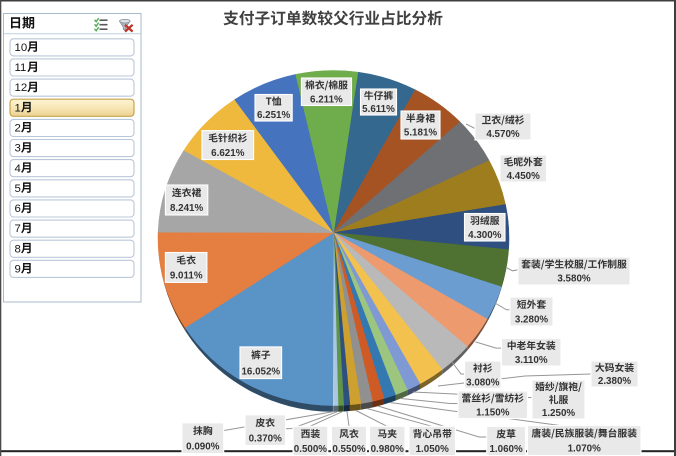 This screenshot has height=456, width=676. What do you see at coordinates (18, 270) in the screenshot?
I see `svg-text: 9` at bounding box center [18, 270].